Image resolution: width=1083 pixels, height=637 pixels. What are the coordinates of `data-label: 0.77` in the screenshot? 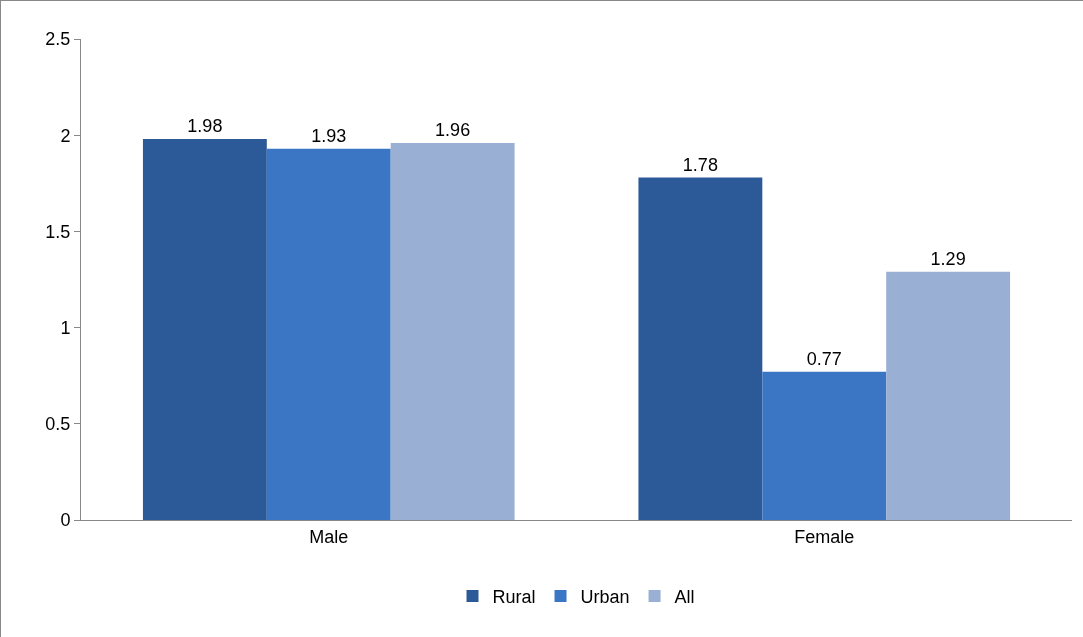 It's located at (824, 358).